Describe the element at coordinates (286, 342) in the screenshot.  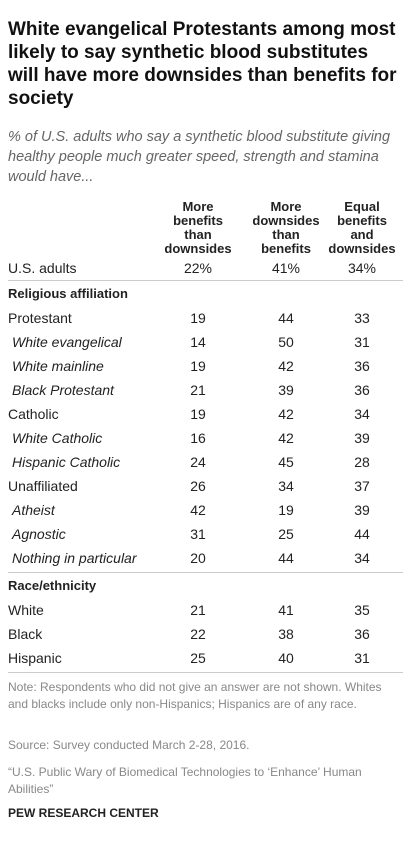
I see `cell-value: 50` at that location.